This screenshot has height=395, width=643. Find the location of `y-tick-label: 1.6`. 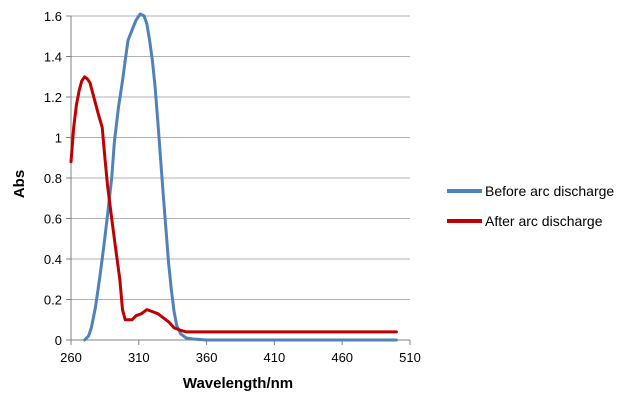

y-tick-label: 1.6 is located at coordinates (53, 16).